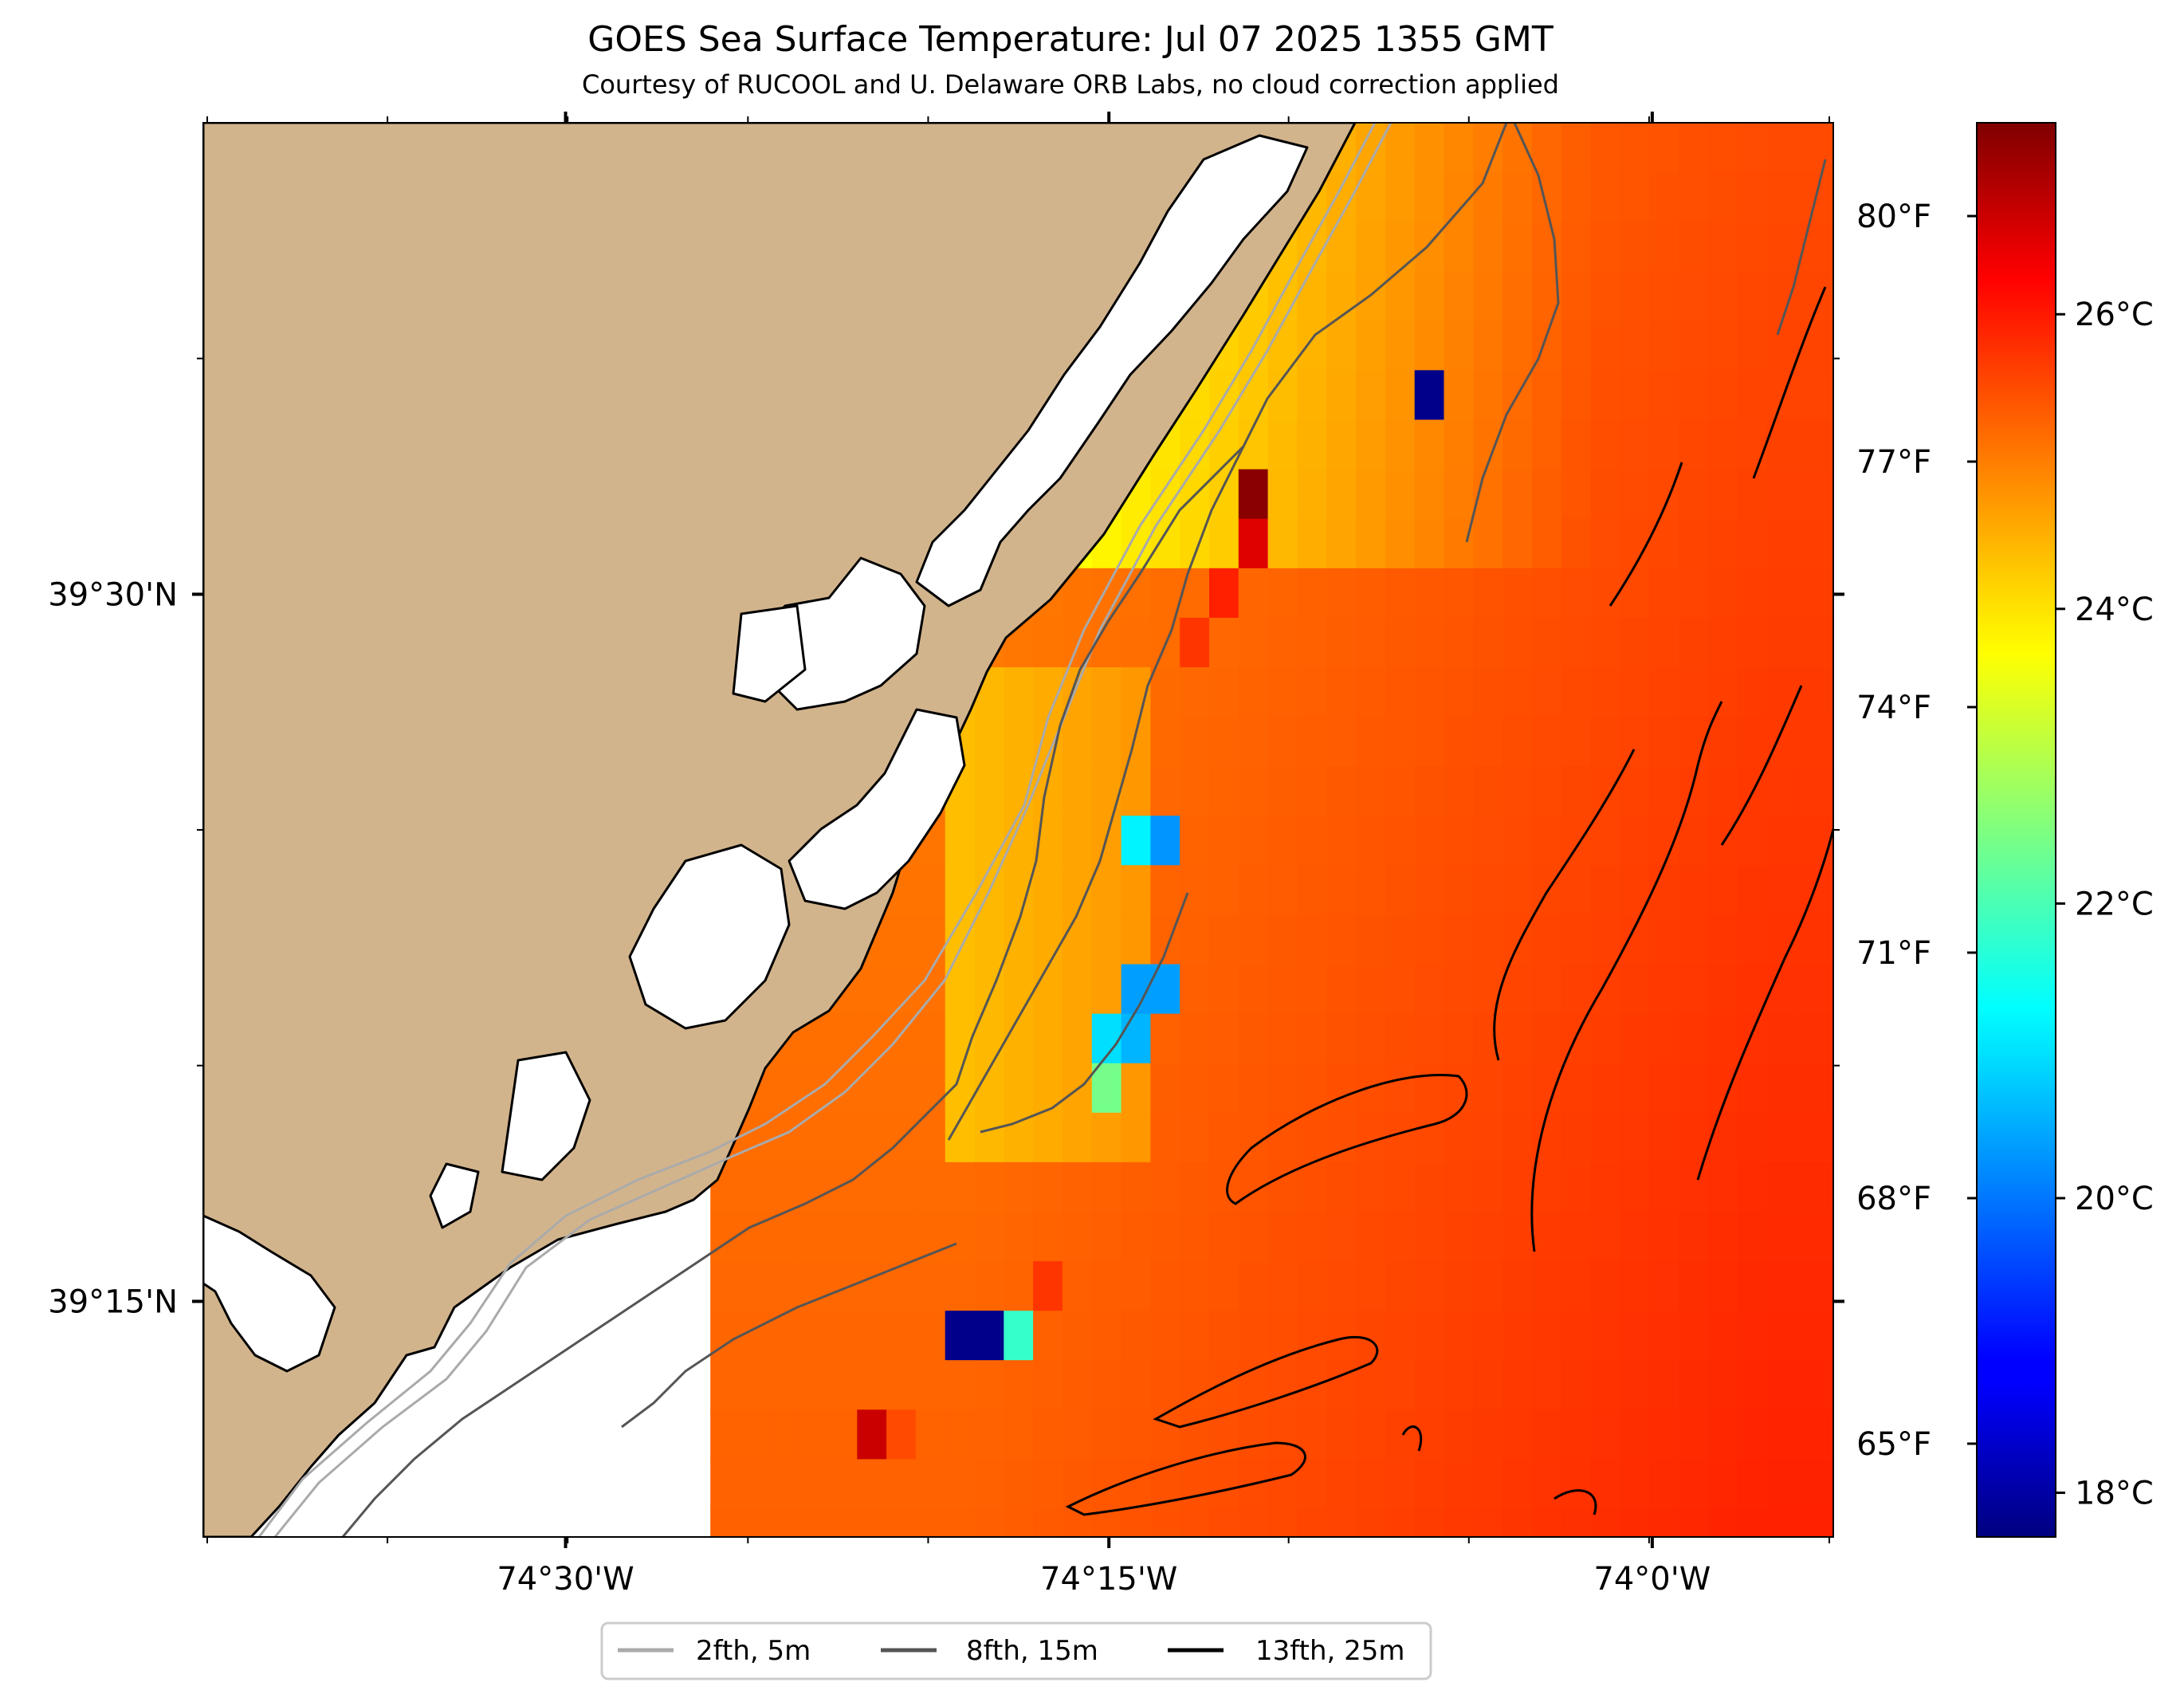 The width and height of the screenshot is (2184, 1698). I want to click on lat-tick-label: 39°15'N, so click(113, 1302).